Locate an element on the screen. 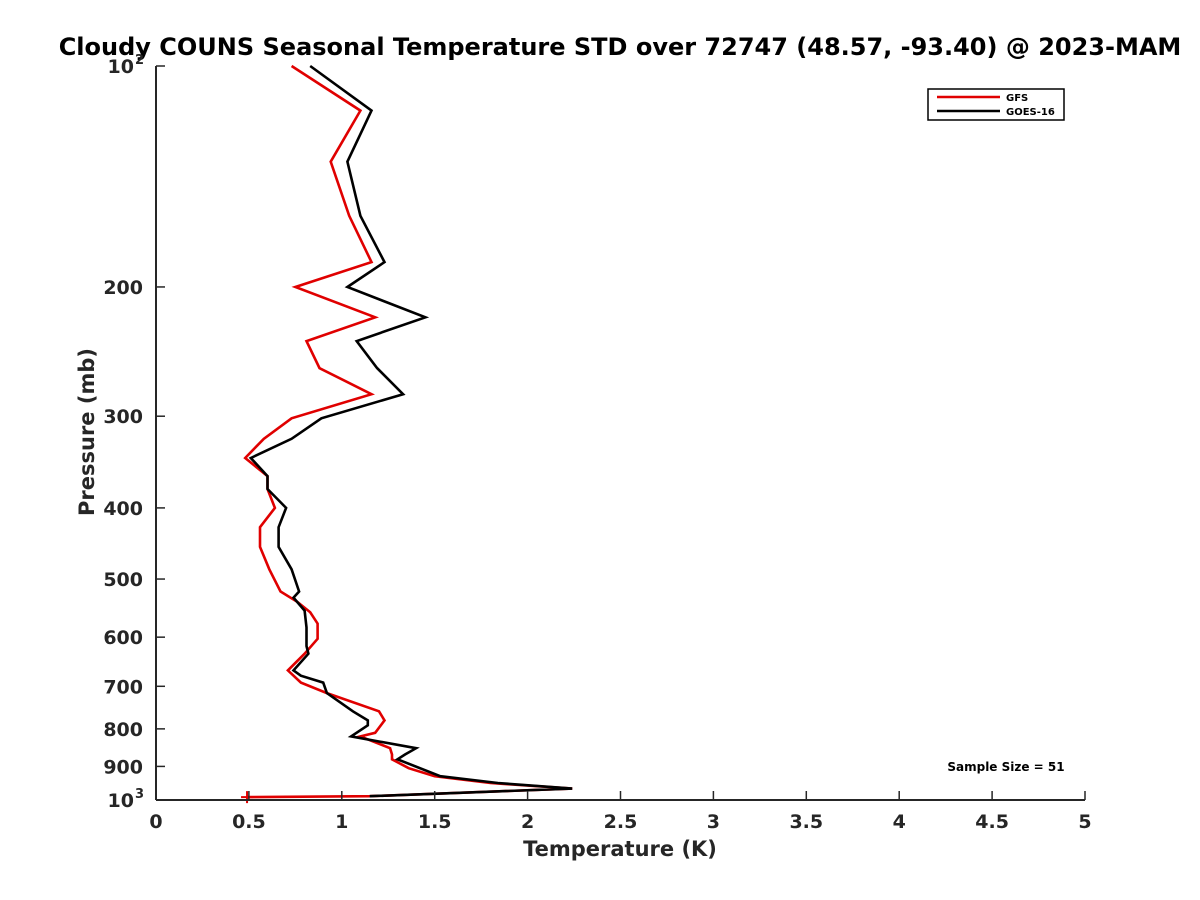 The image size is (1200, 900). y-tick-label: 200 is located at coordinates (123, 288).